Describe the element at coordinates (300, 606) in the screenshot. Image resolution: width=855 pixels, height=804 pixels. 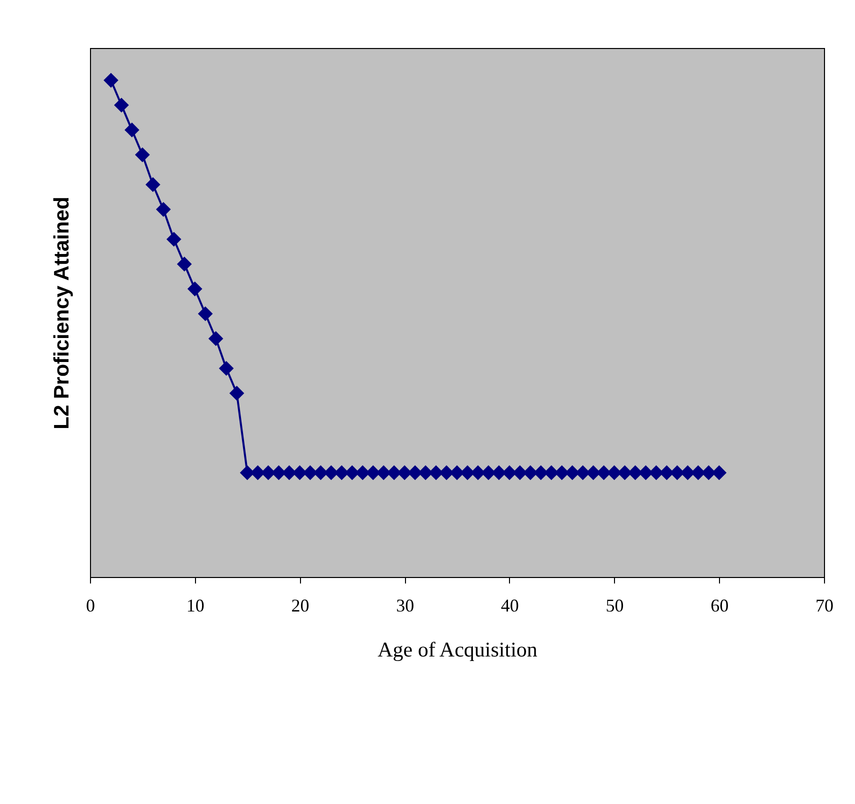
I see `x-tick-label: 20` at that location.